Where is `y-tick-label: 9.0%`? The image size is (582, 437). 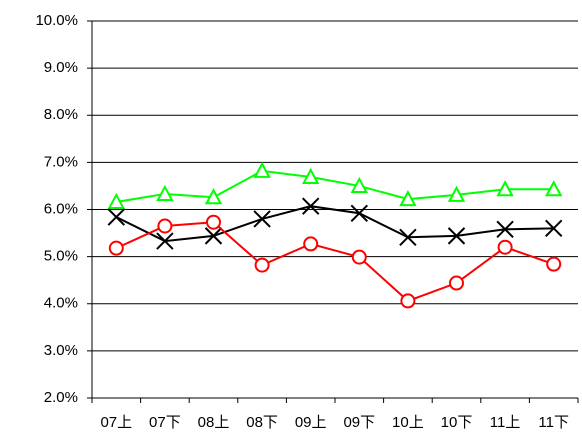
y-tick-label: 9.0% is located at coordinates (61, 67).